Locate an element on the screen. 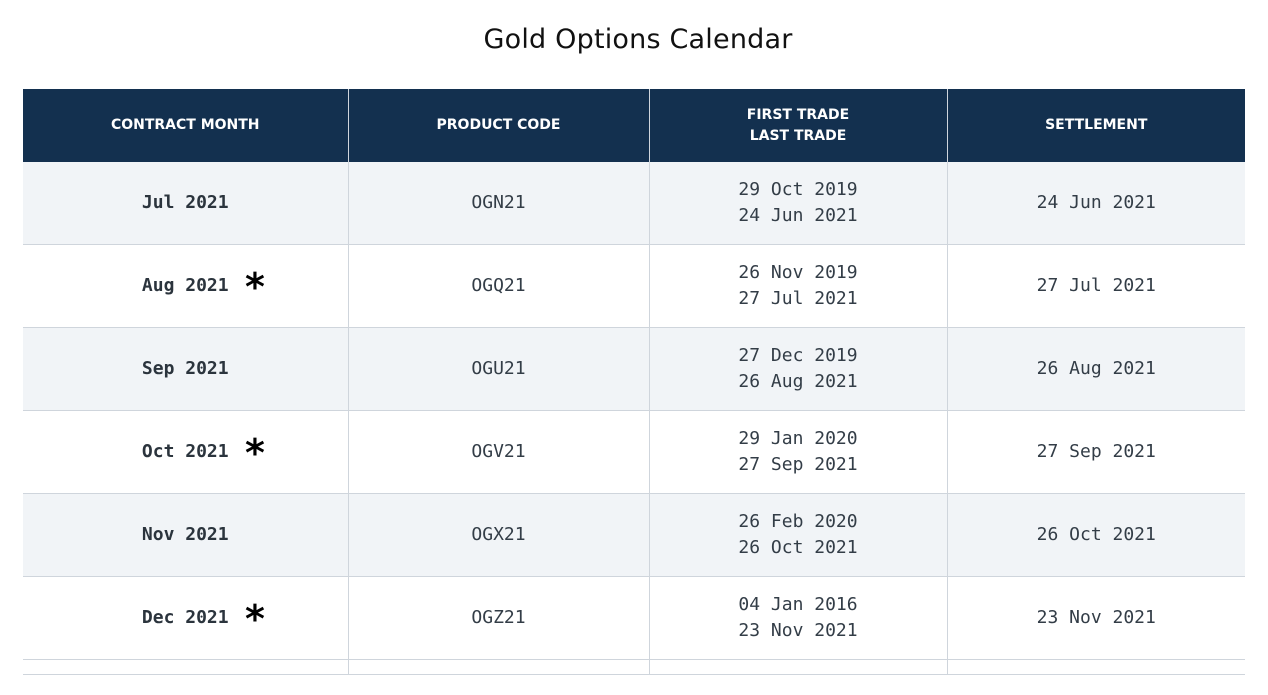 The width and height of the screenshot is (1268, 695). contract-month-cell: Nov 2021 is located at coordinates (185, 535).